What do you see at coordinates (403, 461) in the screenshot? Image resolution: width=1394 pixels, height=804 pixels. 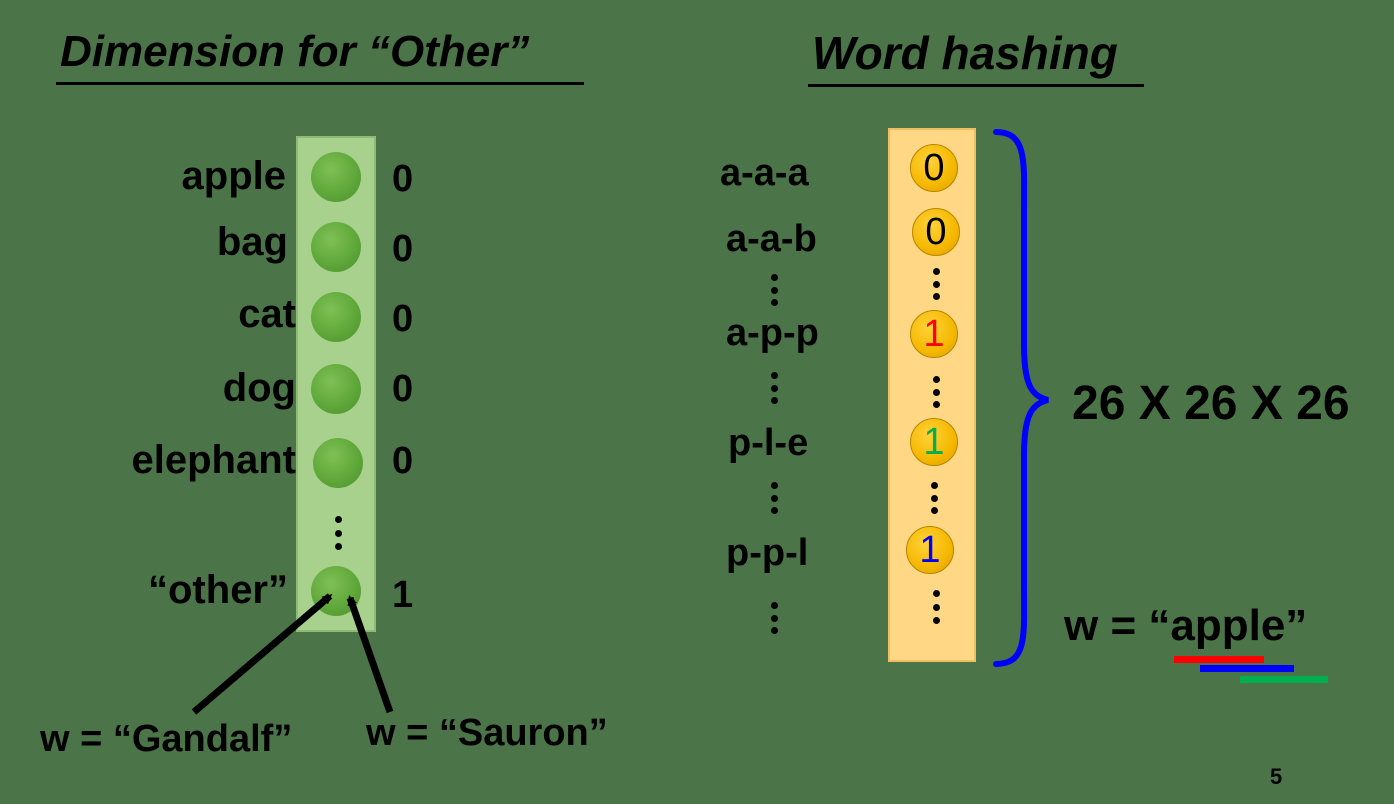 I see `vector-value-elephant: 0` at bounding box center [403, 461].